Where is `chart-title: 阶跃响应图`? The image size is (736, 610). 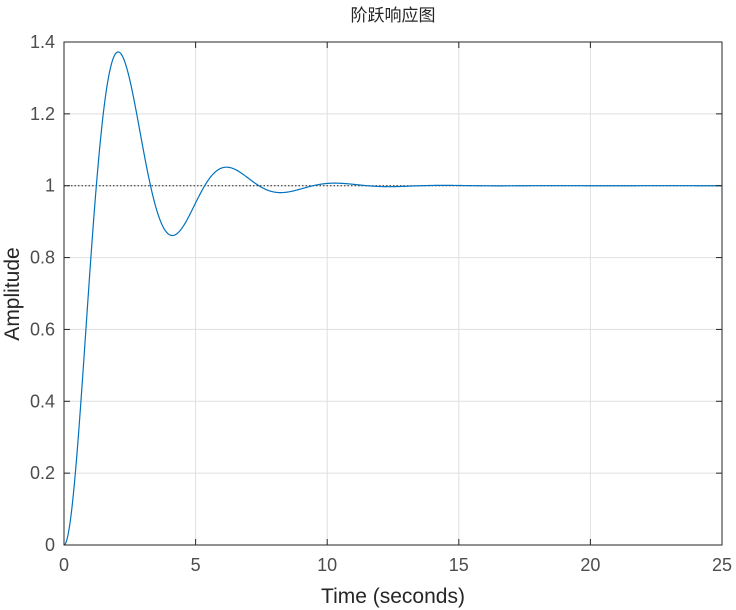 chart-title: 阶跃响应图 is located at coordinates (393, 16).